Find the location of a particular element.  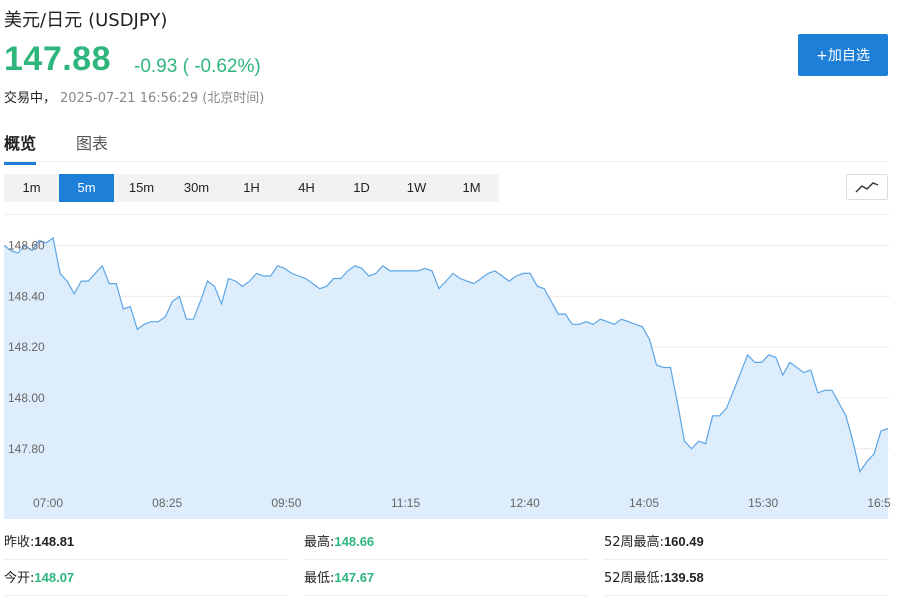

x-tick-label: 14:05 is located at coordinates (644, 503).